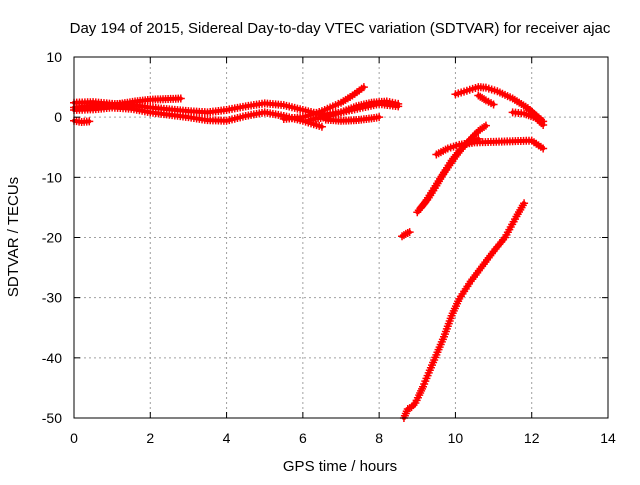  I want to click on x-tick-label: 10, so click(456, 438).